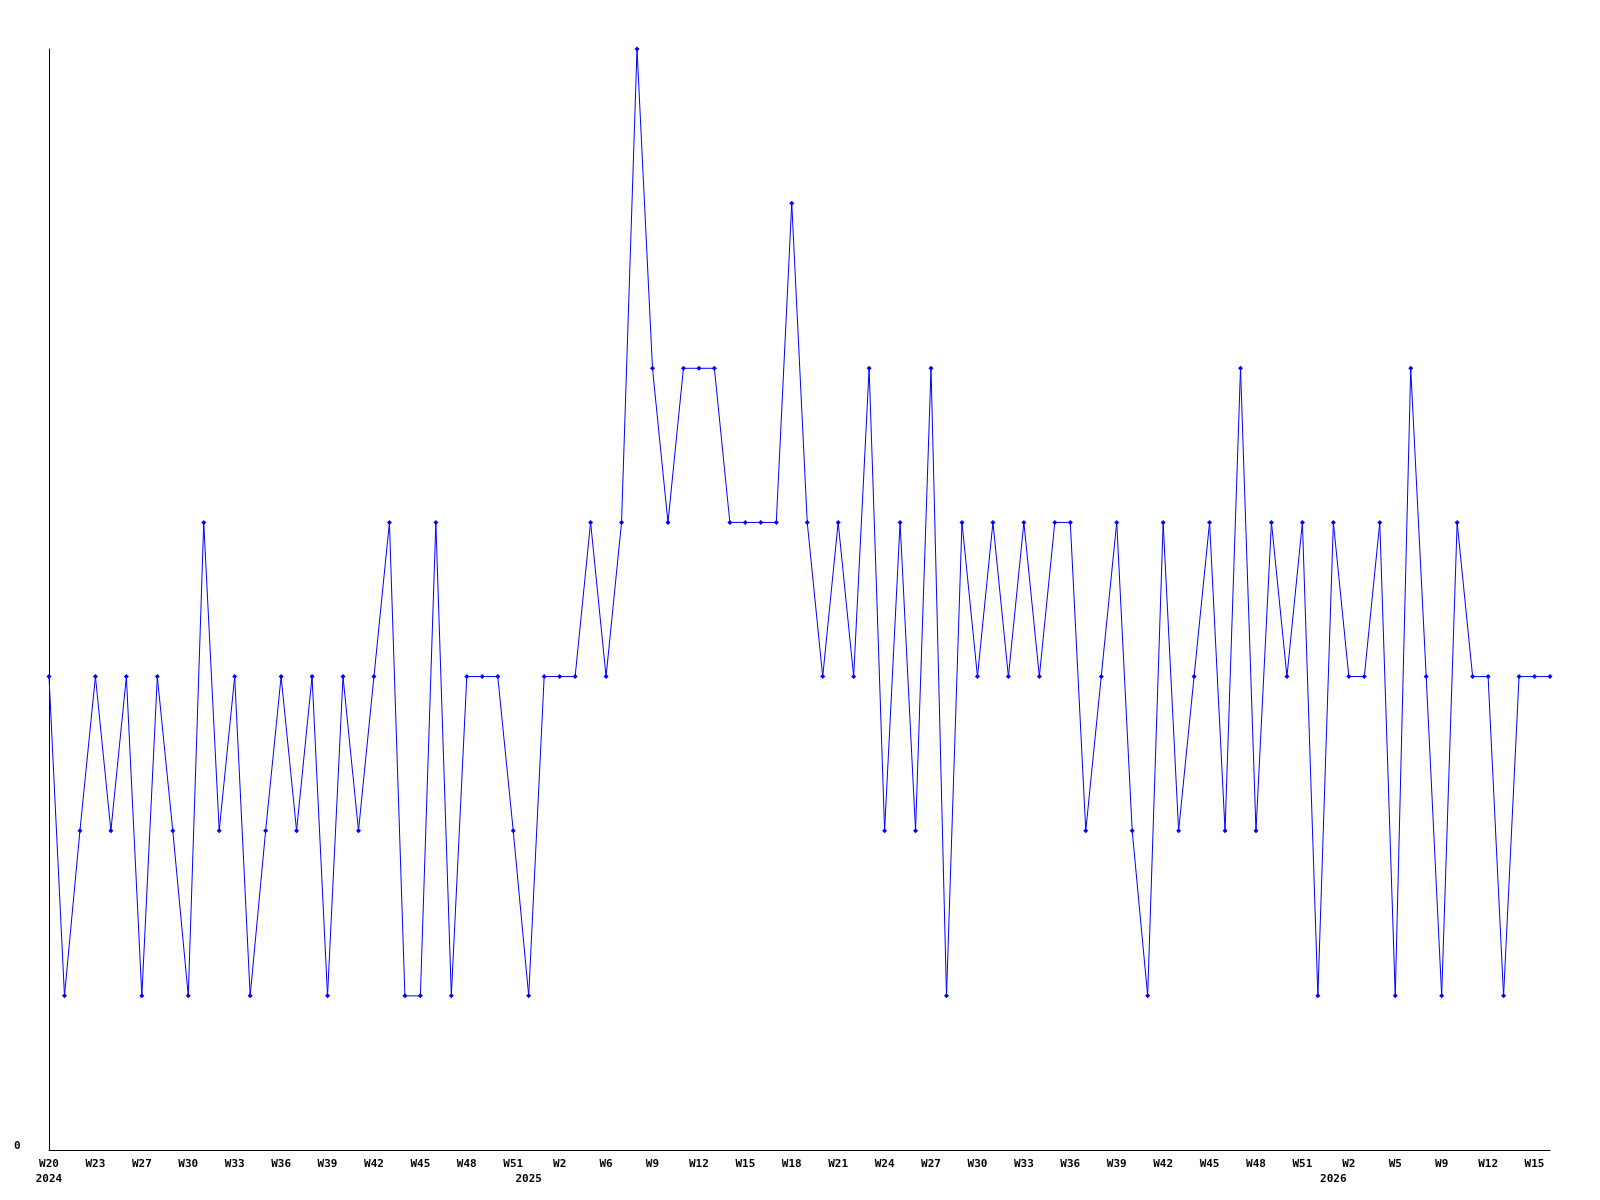  I want to click on x-tick-label: W24, so click(884, 1163).